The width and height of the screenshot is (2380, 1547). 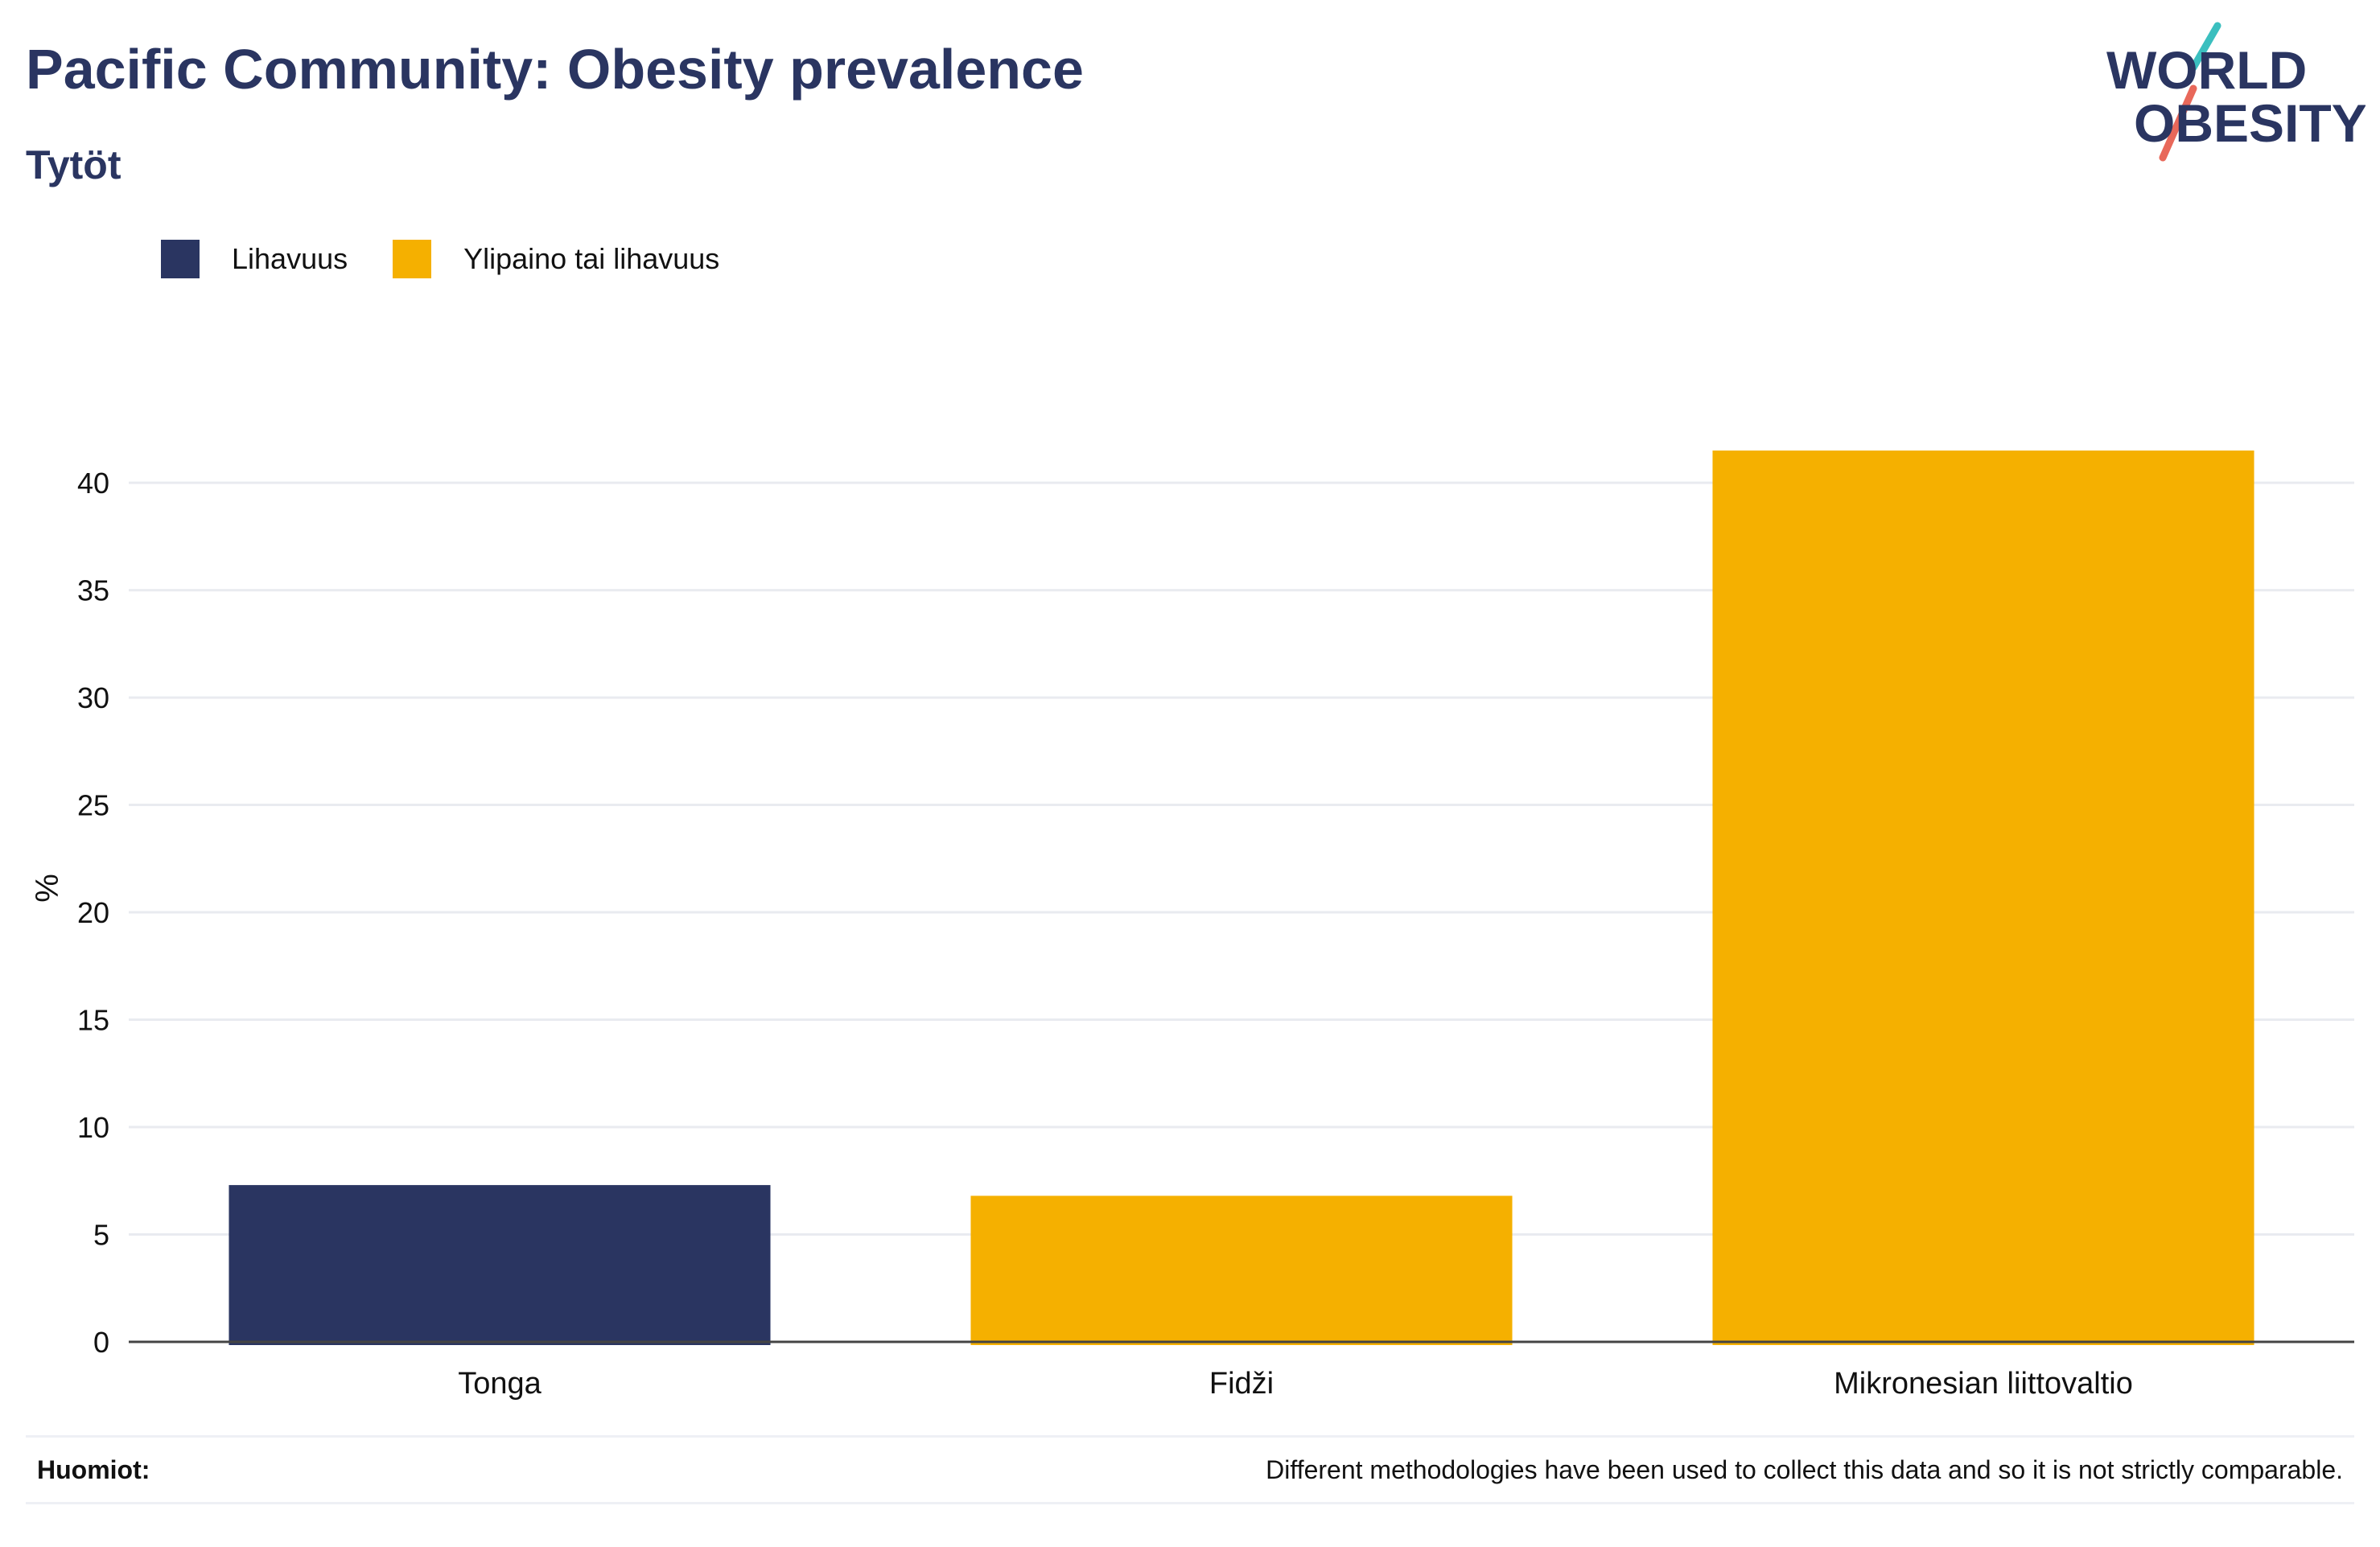 I want to click on chart-legend: Lihavuus Ylipaino tai lihavuus, so click(x=462, y=259).